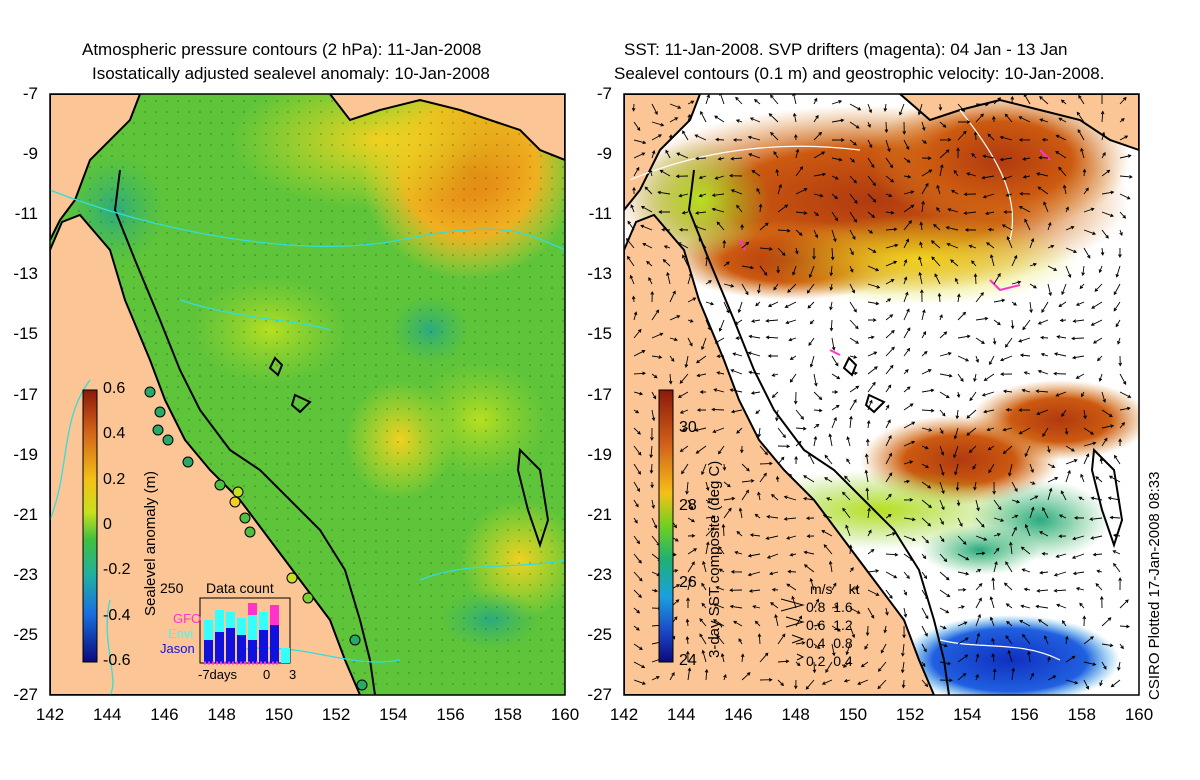 This screenshot has height=780, width=1200. What do you see at coordinates (795, 714) in the screenshot?
I see `right-x-tick-label: 148` at bounding box center [795, 714].